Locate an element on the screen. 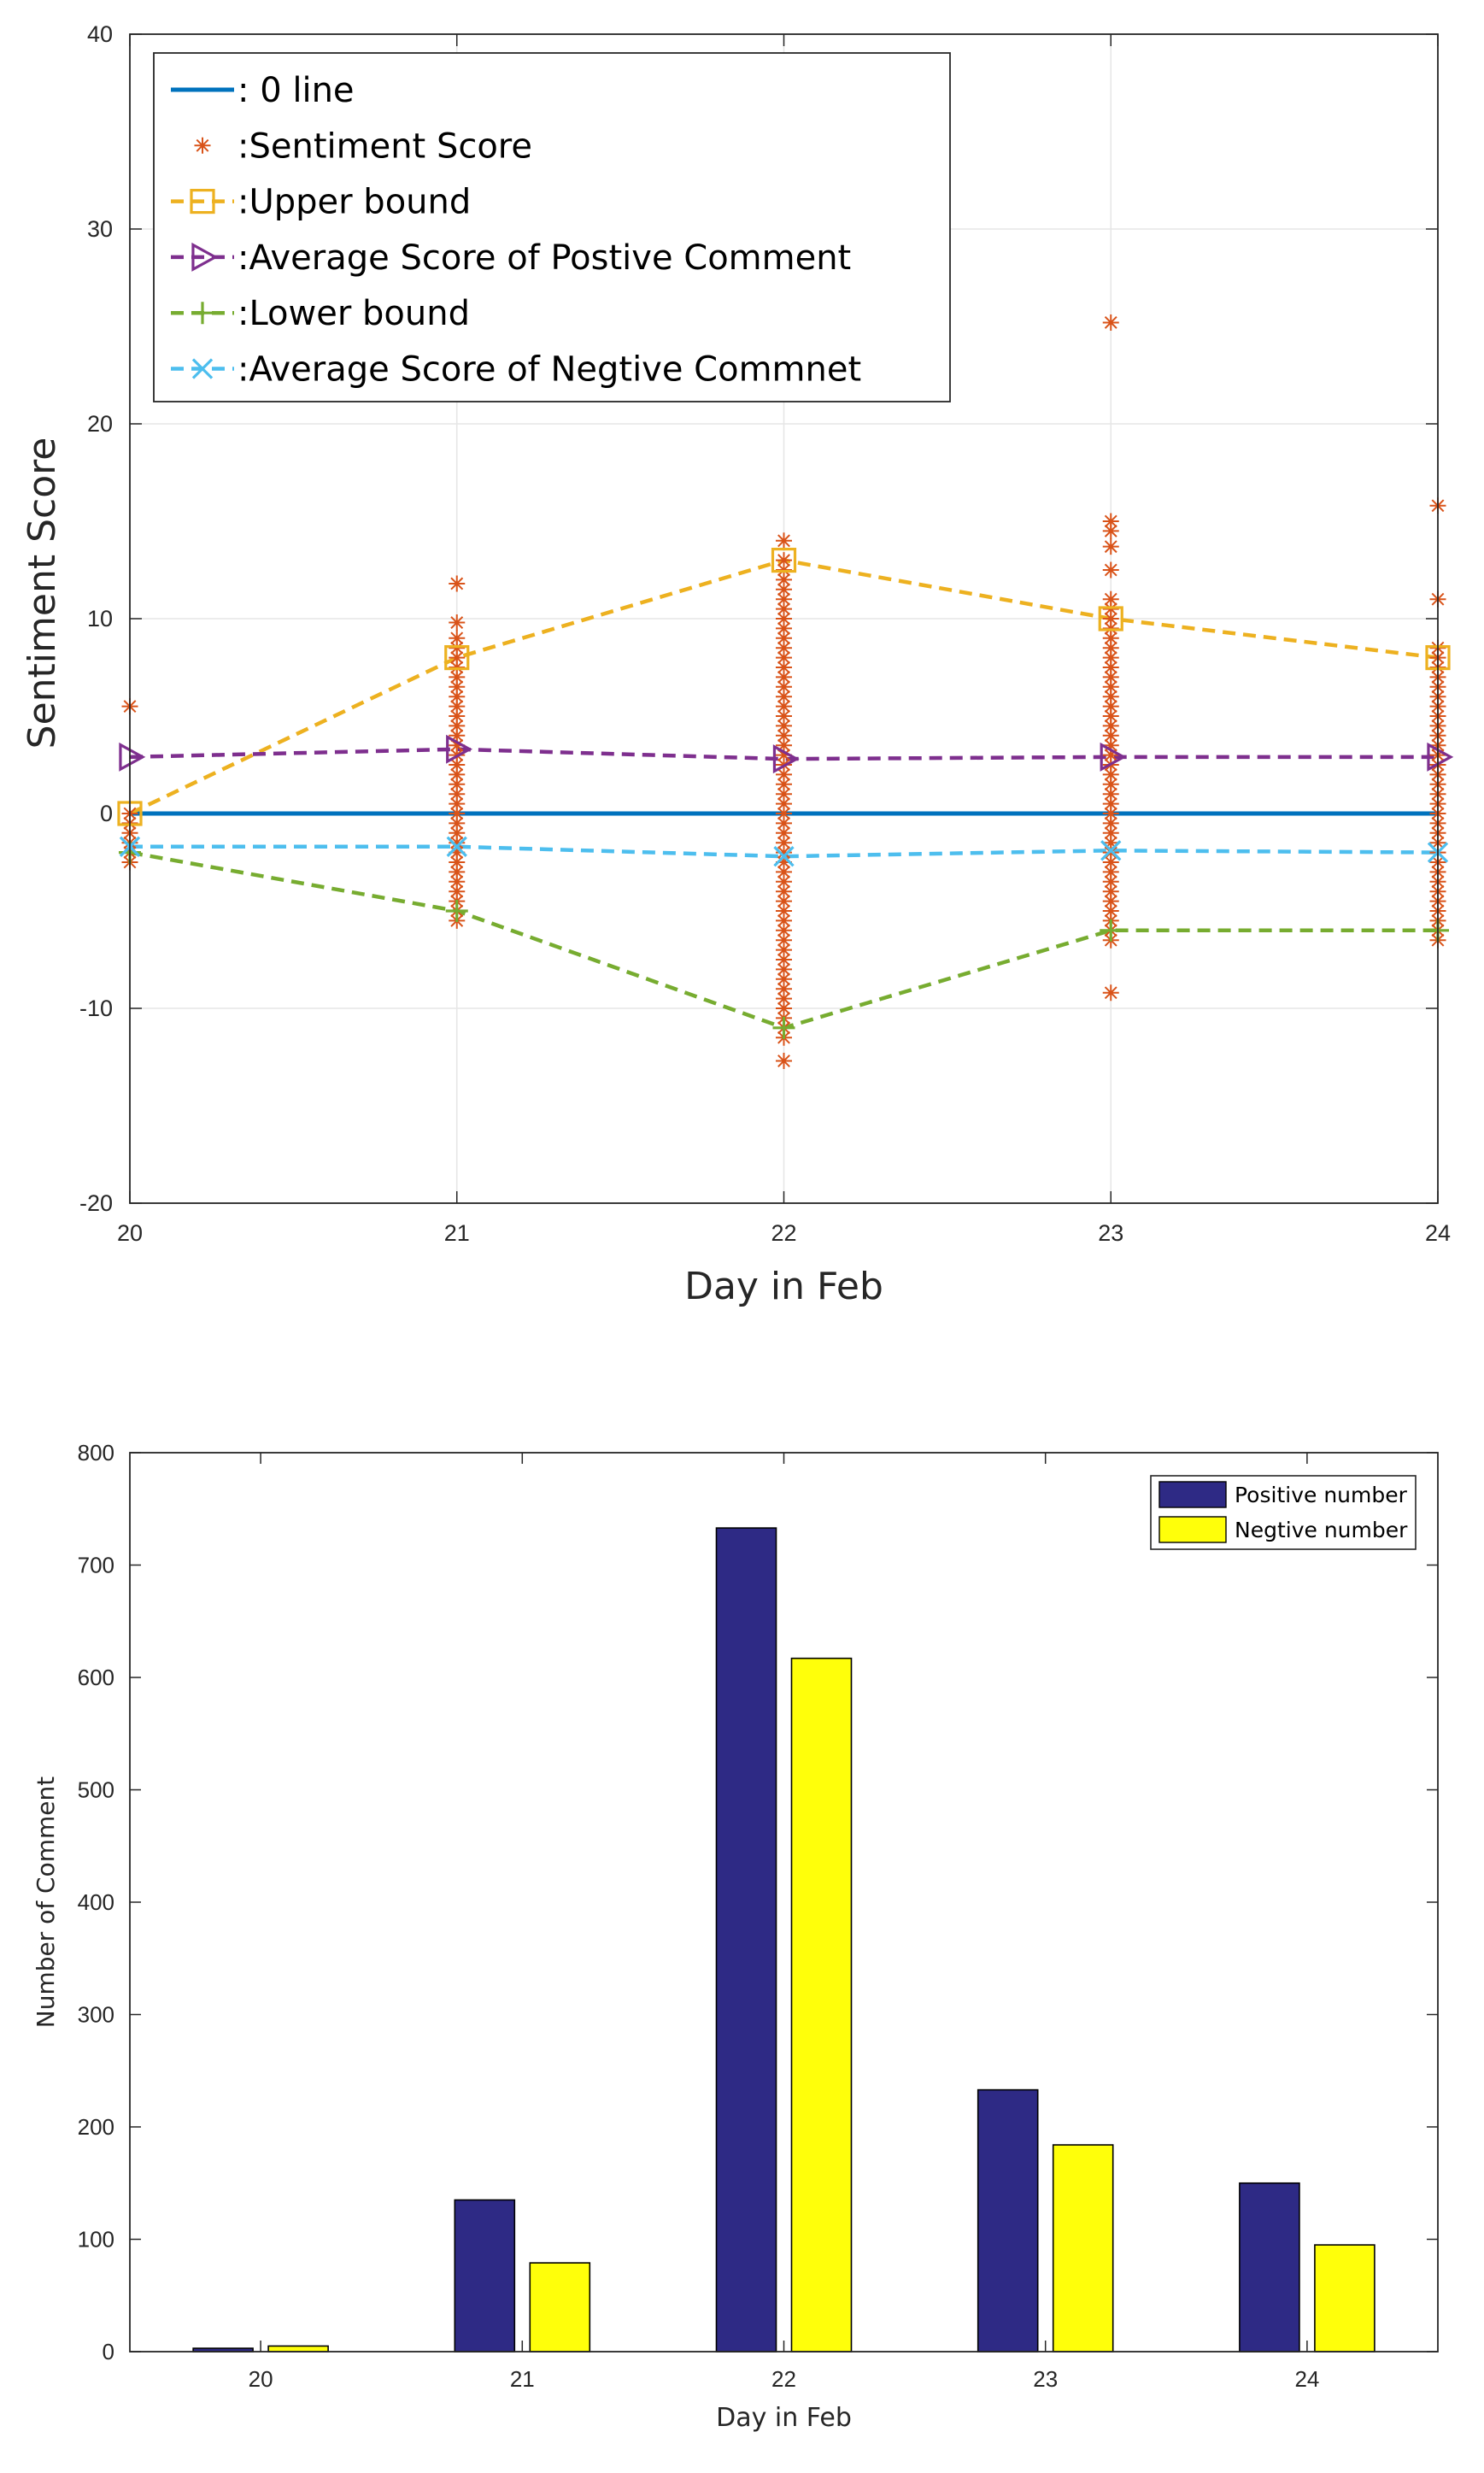 This screenshot has width=1484, height=2473. legend-item-0-line: : 0 line is located at coordinates (263, 90).